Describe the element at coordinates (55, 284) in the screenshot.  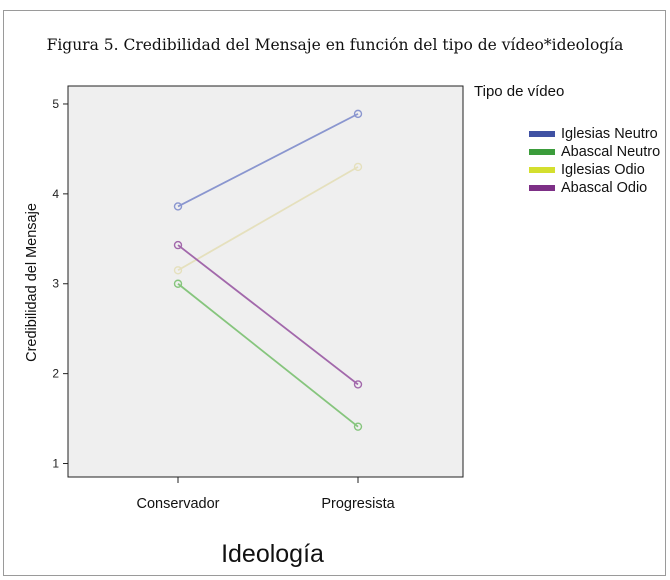
I see `y-tick-label: 3` at that location.